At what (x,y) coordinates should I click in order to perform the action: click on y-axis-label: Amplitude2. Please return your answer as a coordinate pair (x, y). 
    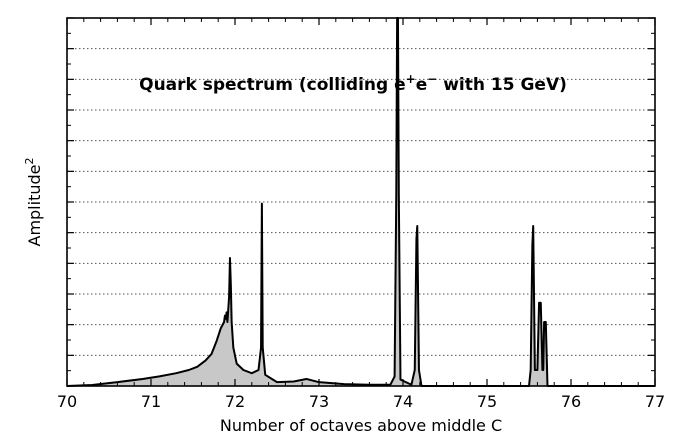
    Looking at the image, I should click on (33, 202).